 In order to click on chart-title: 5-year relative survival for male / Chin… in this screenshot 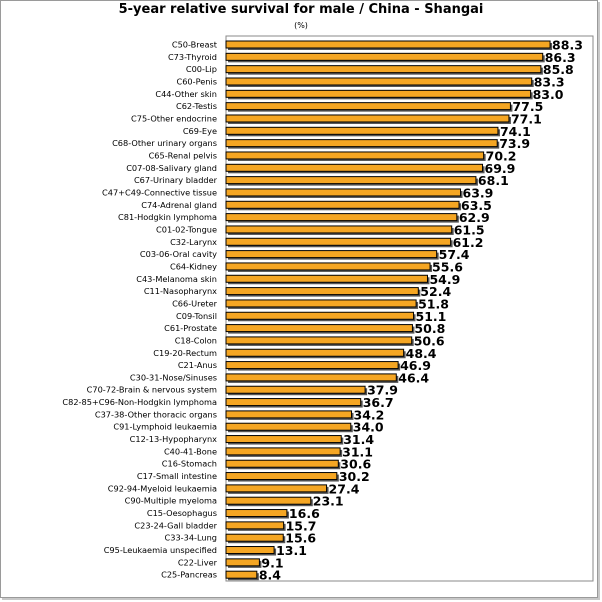, I will do `click(301, 9)`.